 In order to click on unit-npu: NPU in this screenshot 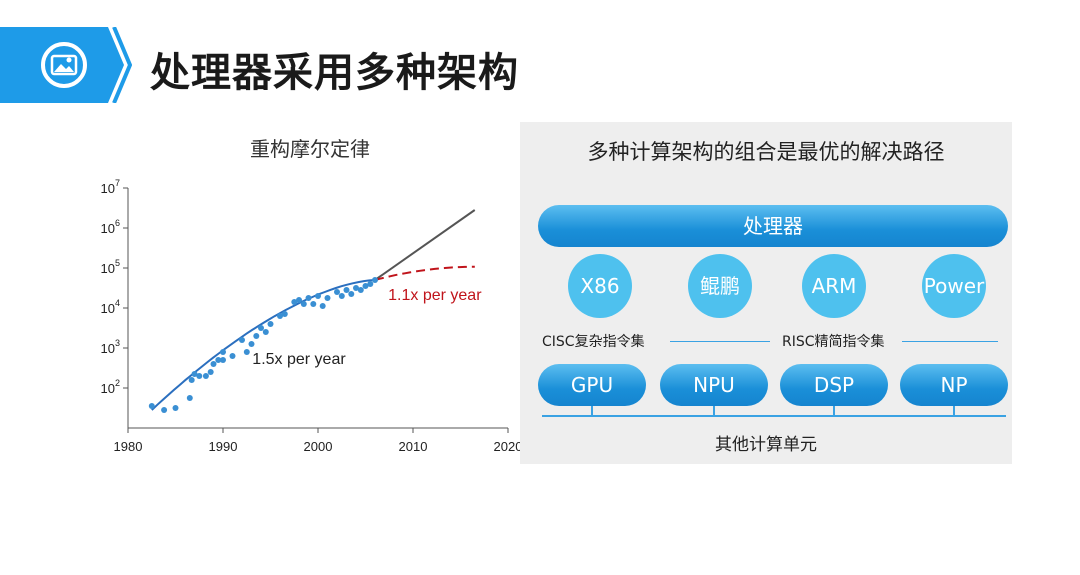, I will do `click(714, 385)`.